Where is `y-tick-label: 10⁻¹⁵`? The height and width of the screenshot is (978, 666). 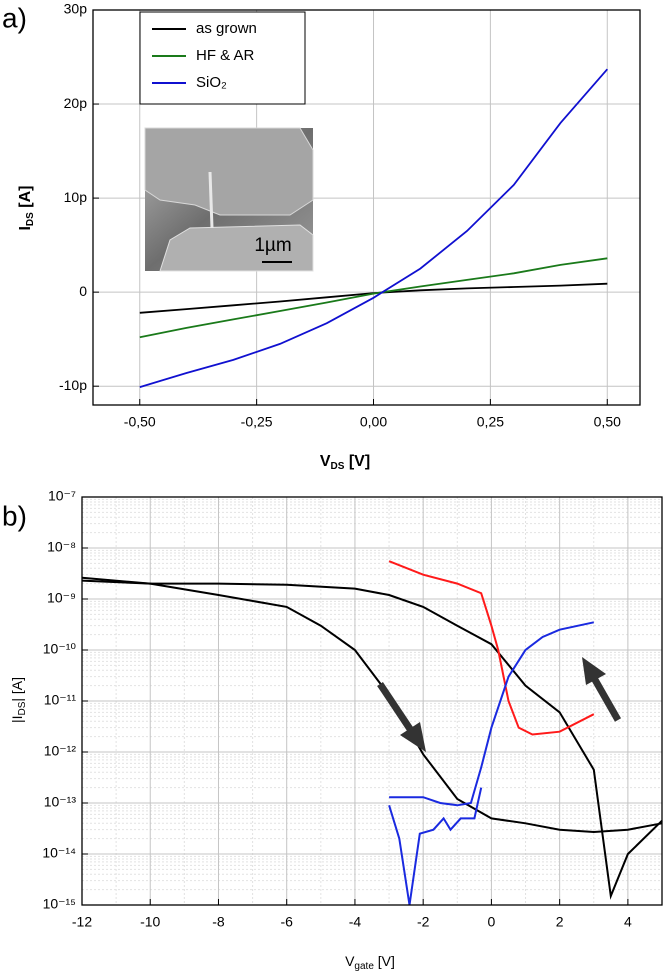
y-tick-label: 10⁻¹⁵ is located at coordinates (59, 904).